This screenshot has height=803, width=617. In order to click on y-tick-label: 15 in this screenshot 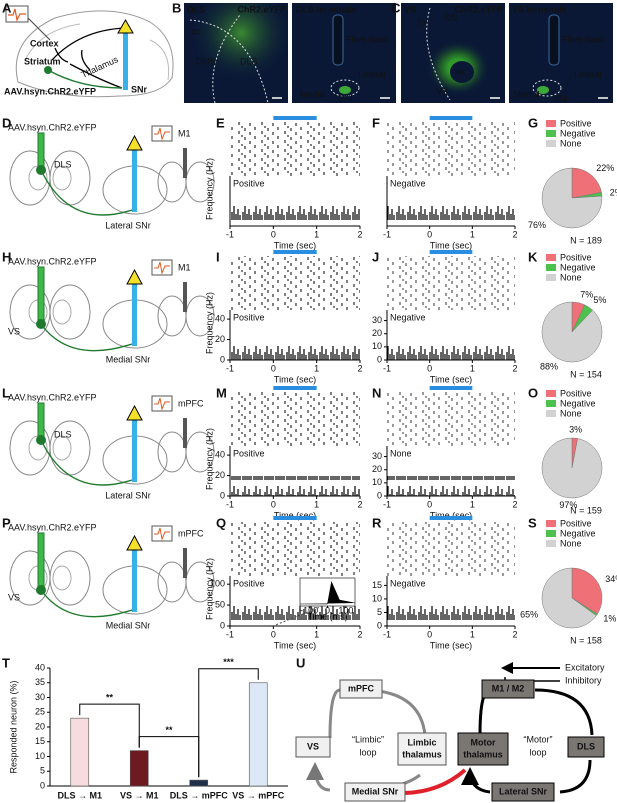, I will do `click(377, 585)`.